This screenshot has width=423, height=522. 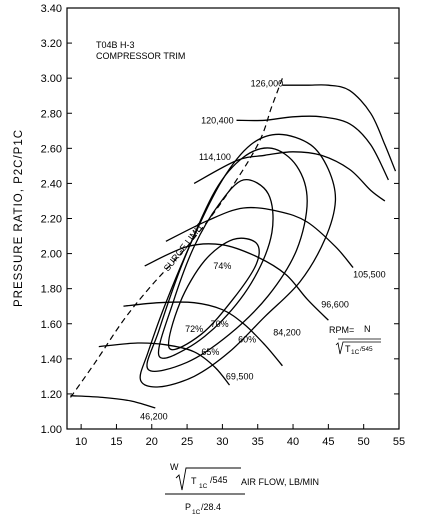 I want to click on chart-subtitle: COMPRESSOR TRIM, so click(x=140, y=56).